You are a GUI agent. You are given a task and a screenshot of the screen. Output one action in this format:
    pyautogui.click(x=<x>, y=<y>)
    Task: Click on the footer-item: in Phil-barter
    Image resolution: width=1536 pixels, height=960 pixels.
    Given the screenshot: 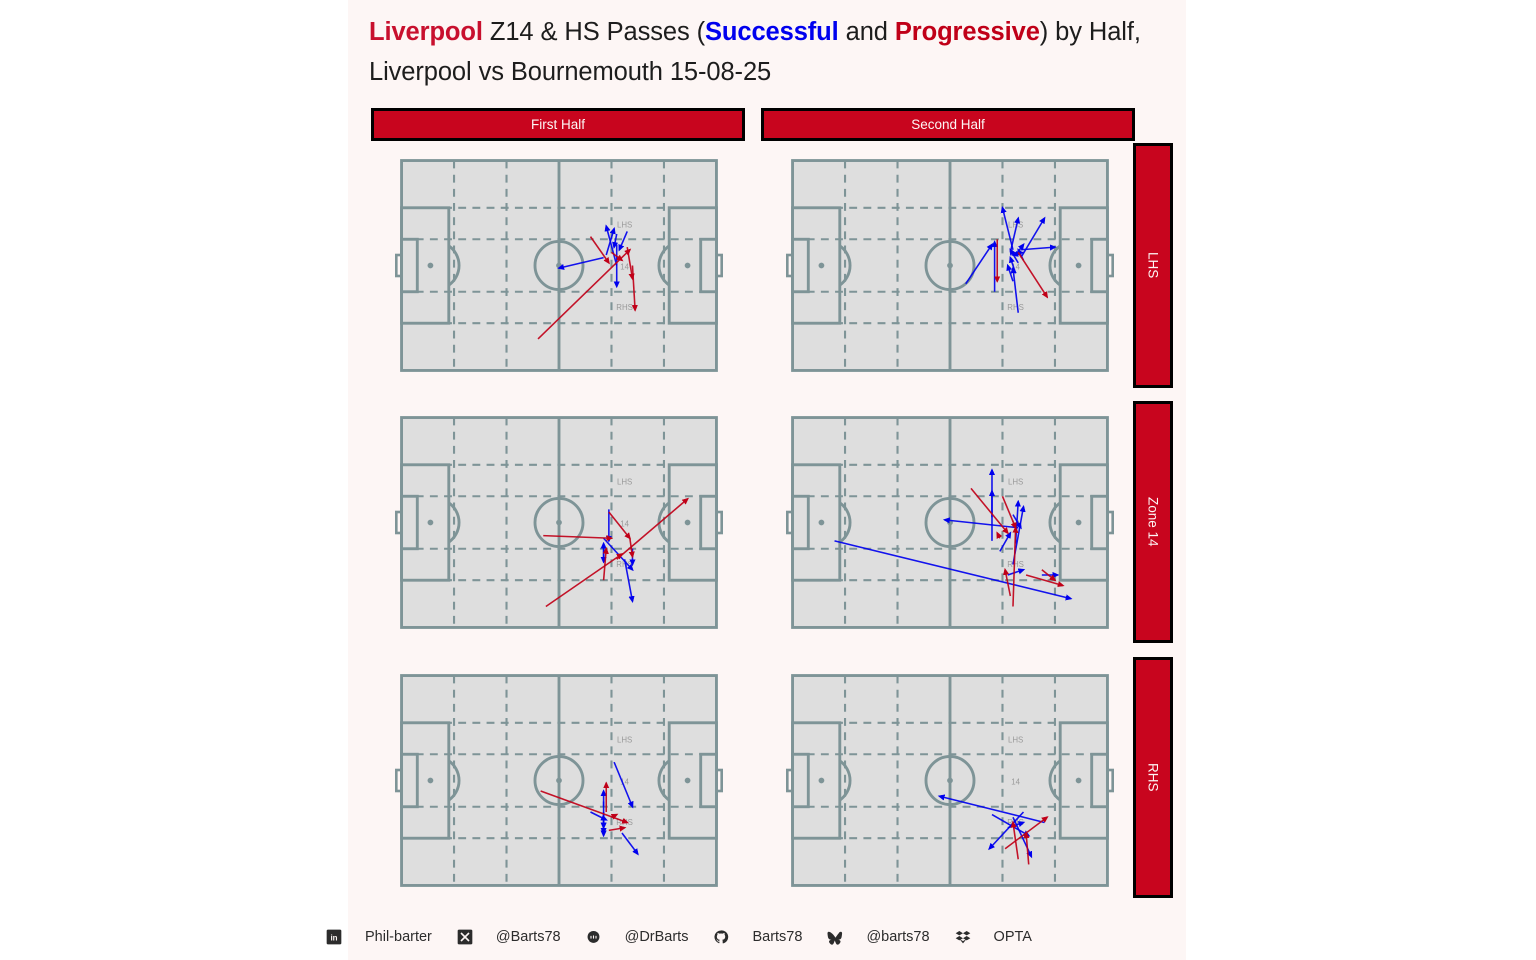 What is the action you would take?
    pyautogui.click(x=390, y=937)
    